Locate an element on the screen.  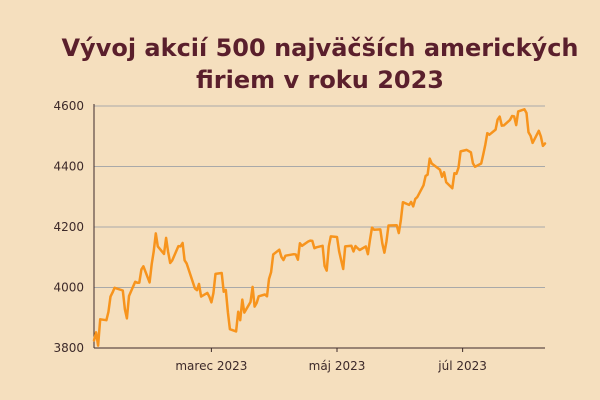
x-tick-label: marec 2023 is located at coordinates (211, 366).